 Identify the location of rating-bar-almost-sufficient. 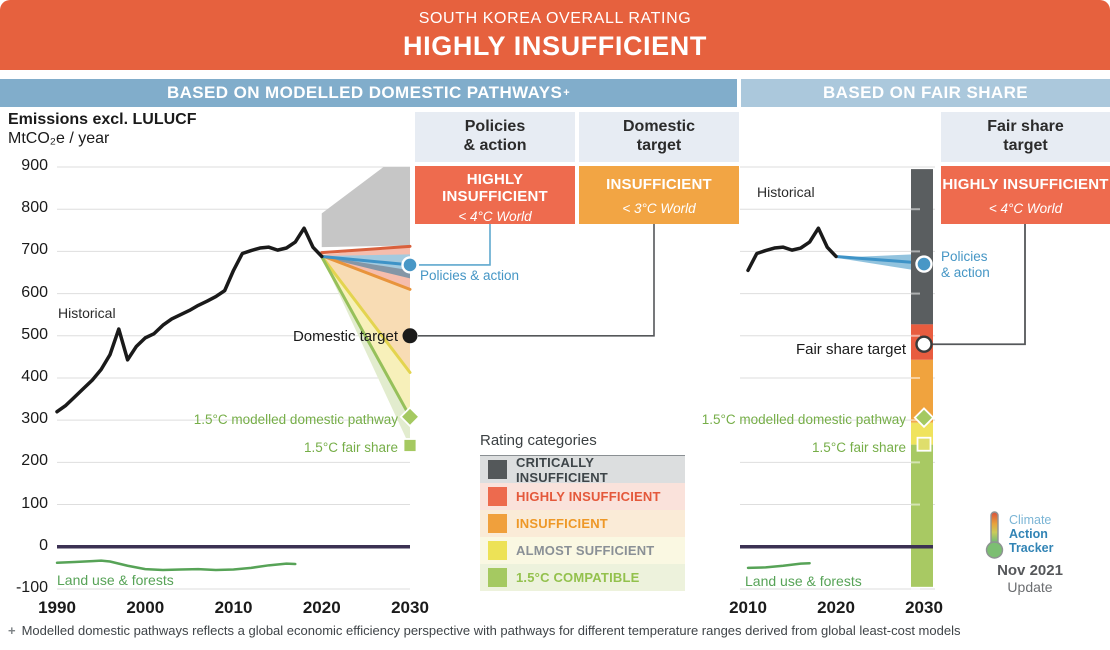
(922, 433).